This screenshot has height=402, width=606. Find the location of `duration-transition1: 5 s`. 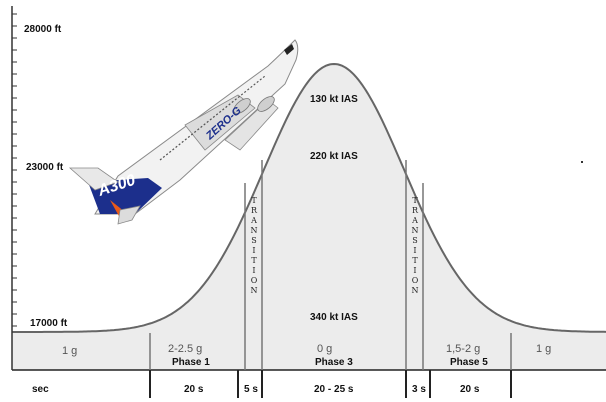

duration-transition1: 5 s is located at coordinates (251, 389).